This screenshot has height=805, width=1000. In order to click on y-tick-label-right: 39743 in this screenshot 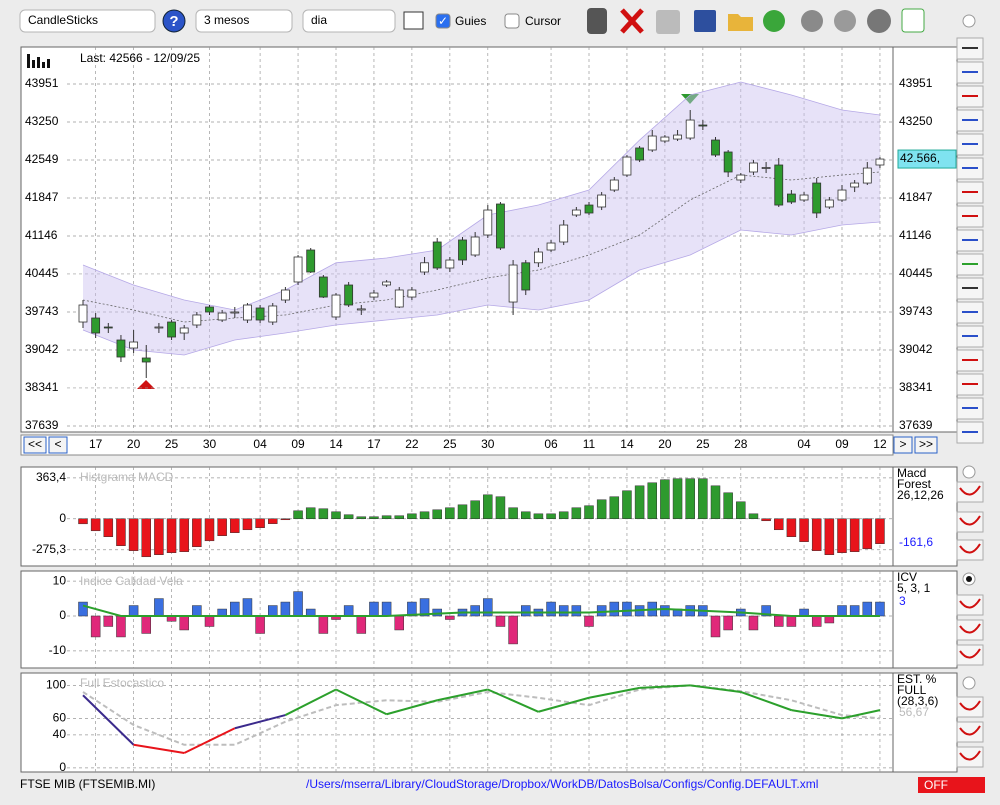, I will do `click(916, 311)`.